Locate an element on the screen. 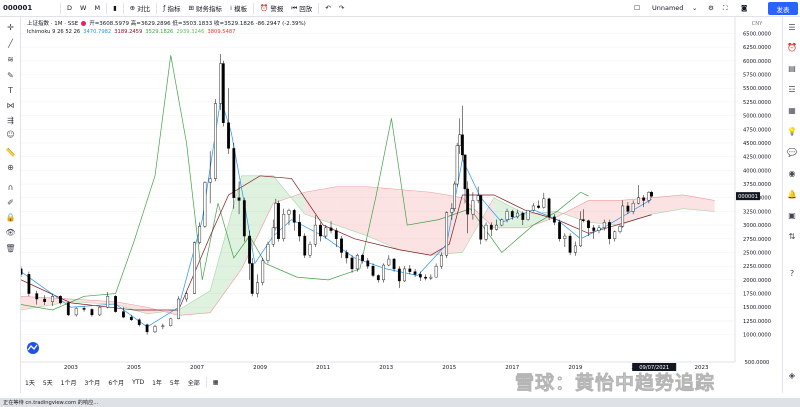 The width and height of the screenshot is (800, 407). time-tick-label: 2011 is located at coordinates (323, 368).